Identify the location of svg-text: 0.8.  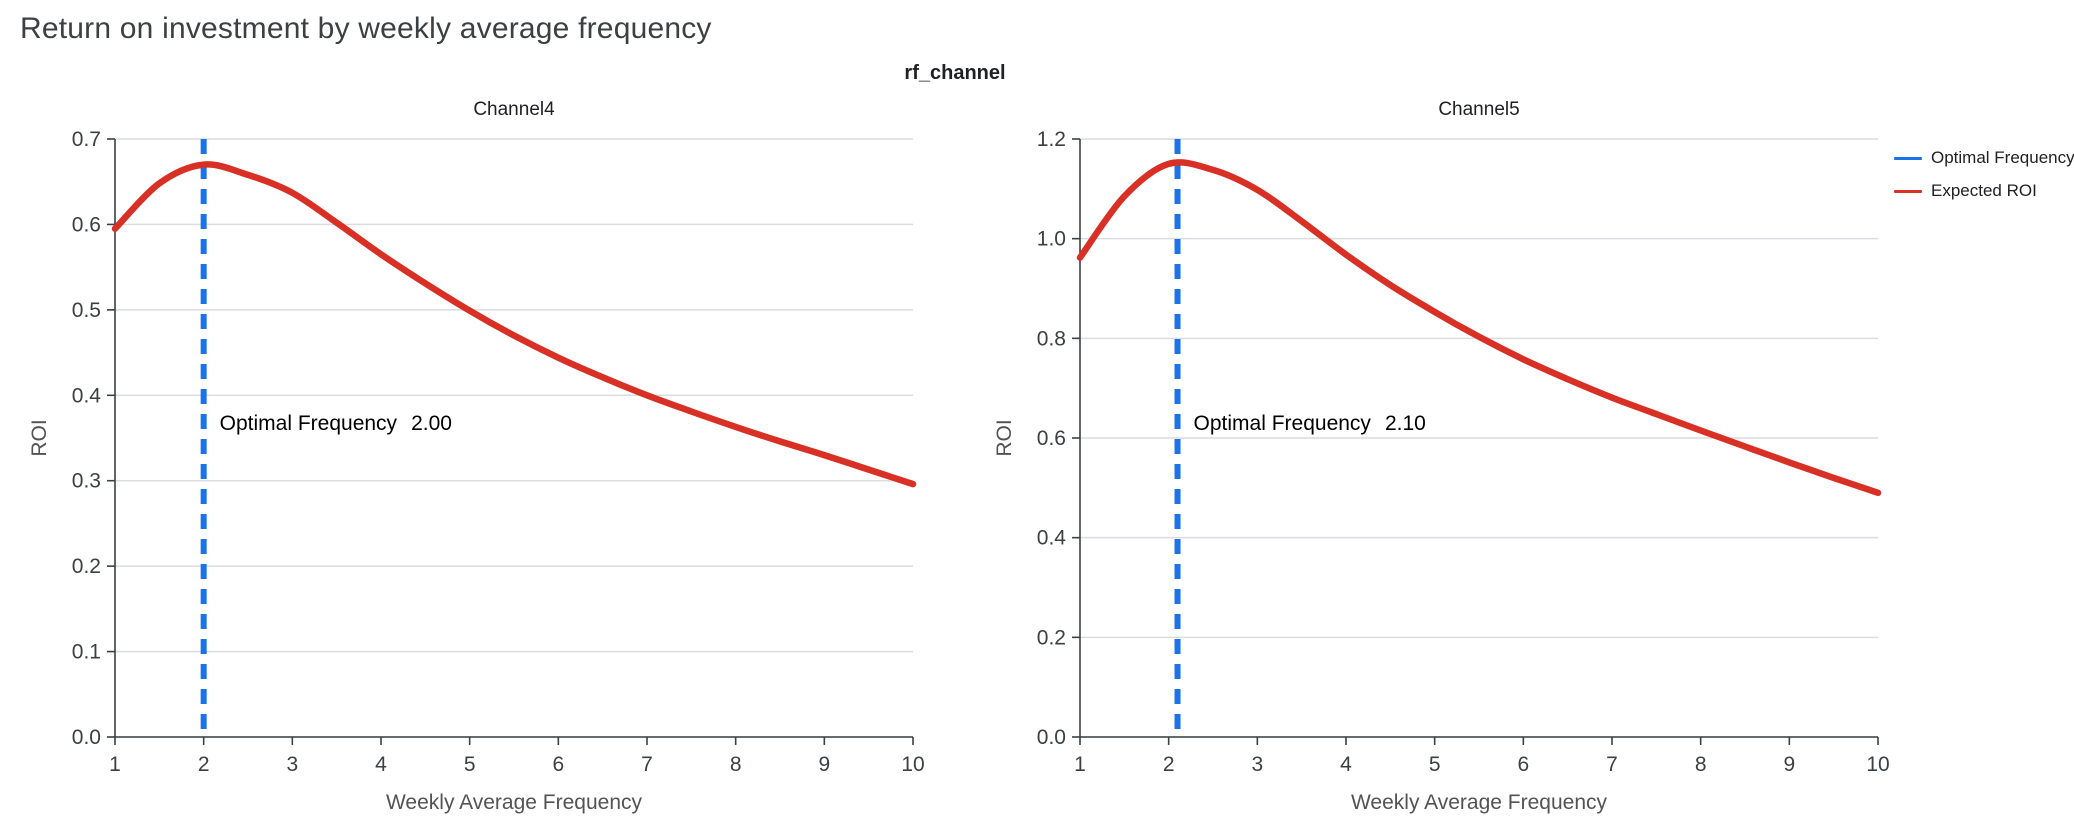
(1051, 338).